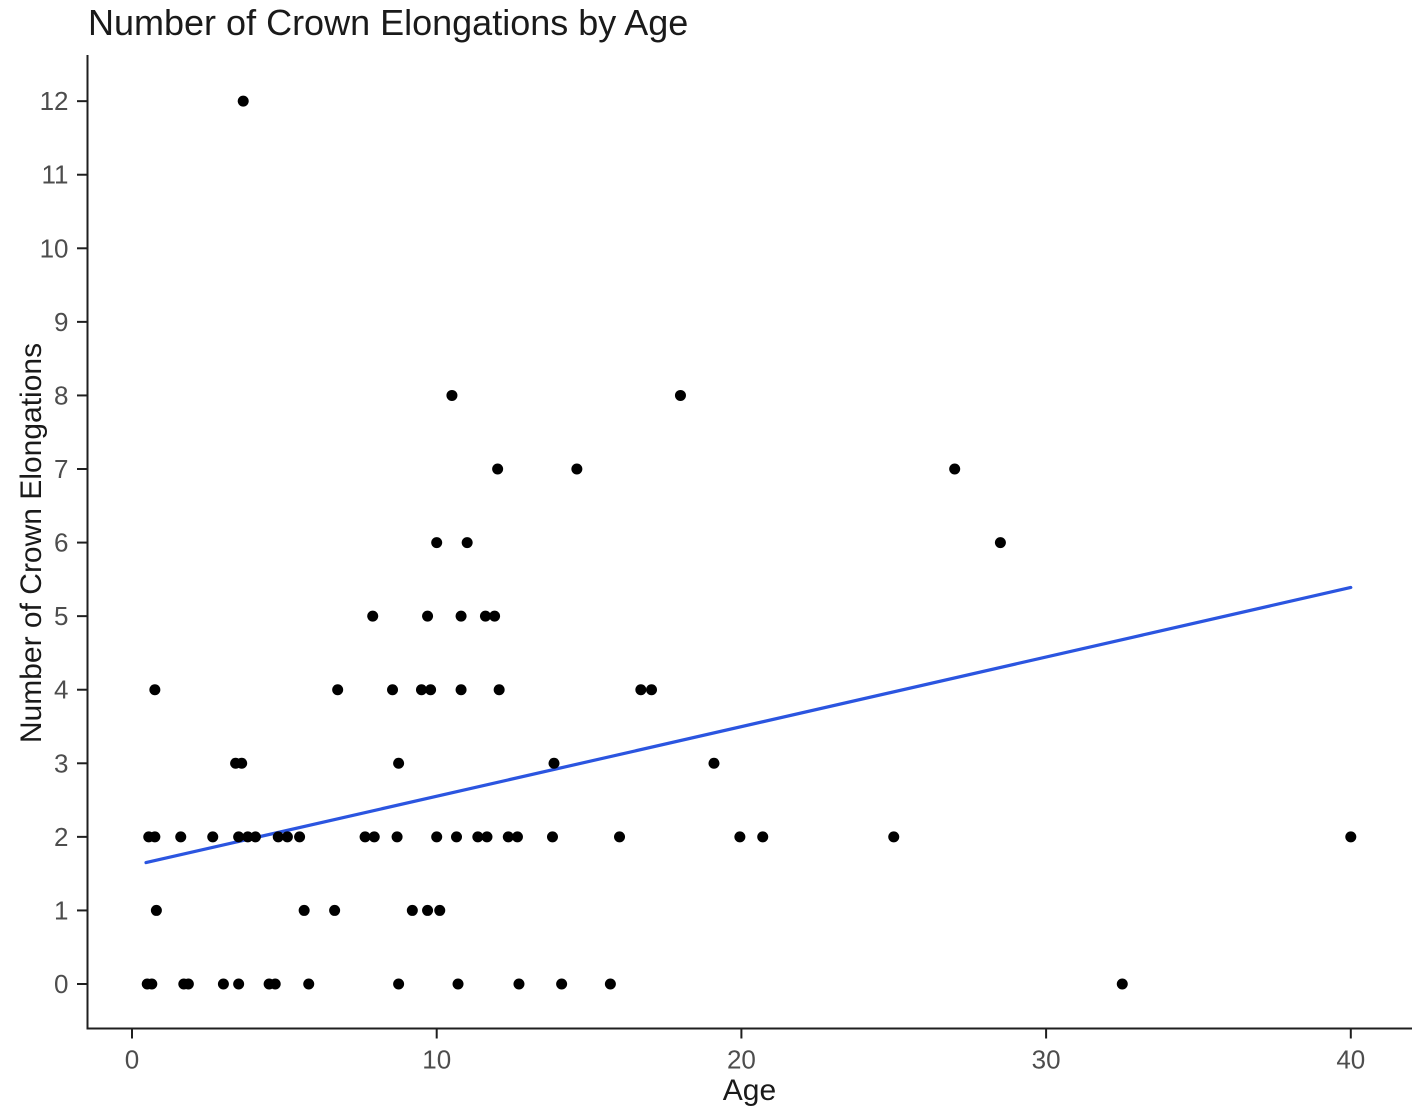 Image resolution: width=1418 pixels, height=1114 pixels. Describe the element at coordinates (61, 984) in the screenshot. I see `y-tick-label: 0` at that location.